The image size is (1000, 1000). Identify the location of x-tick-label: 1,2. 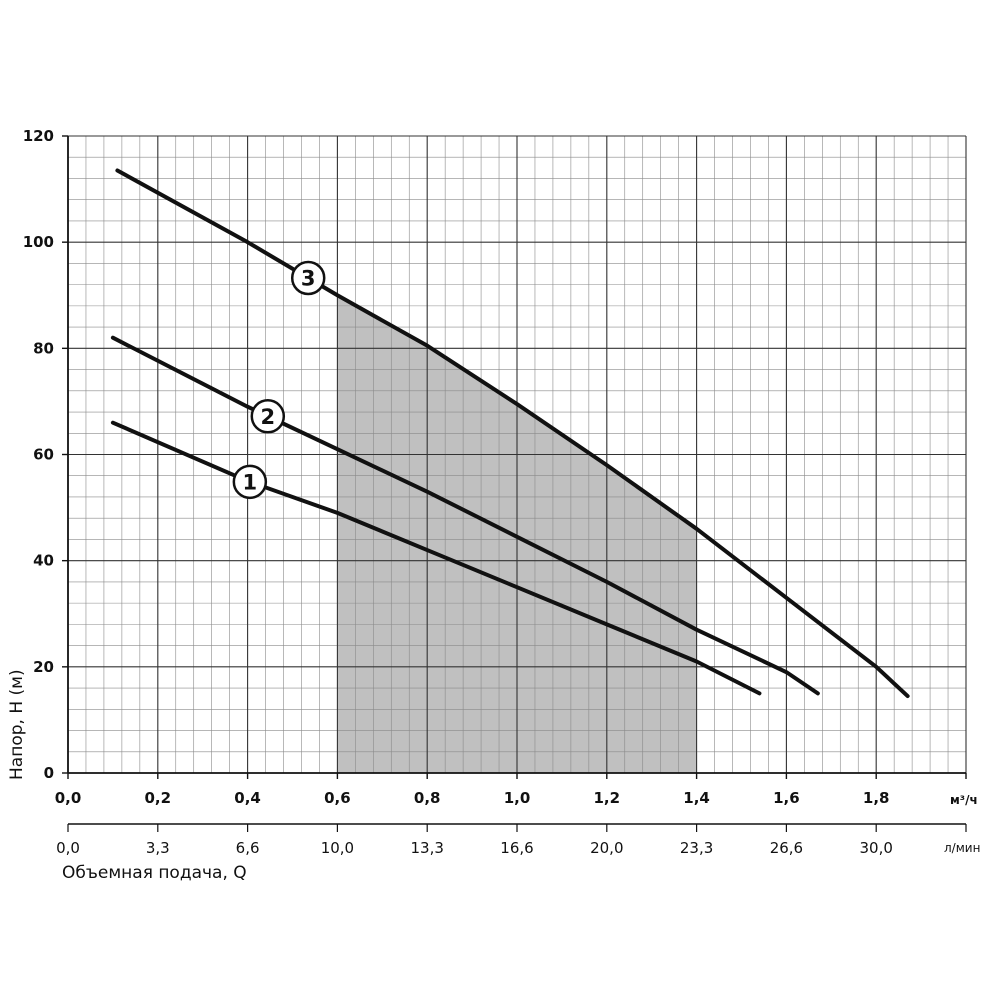
(607, 798).